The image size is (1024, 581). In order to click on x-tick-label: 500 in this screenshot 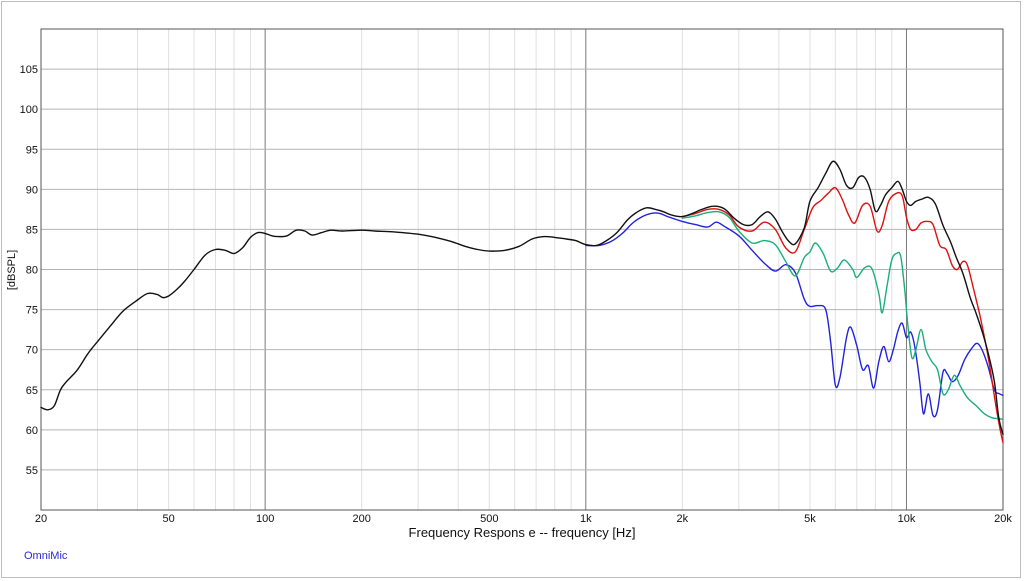, I will do `click(489, 519)`.